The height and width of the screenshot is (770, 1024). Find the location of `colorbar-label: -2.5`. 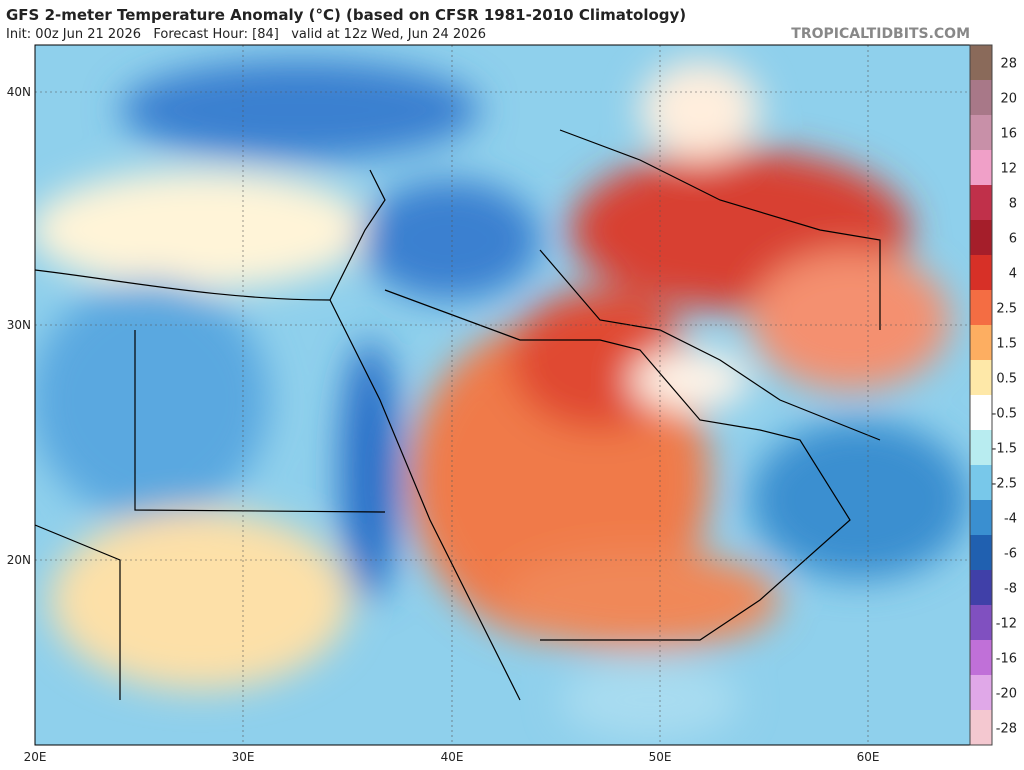

colorbar-label: -2.5 is located at coordinates (1004, 484).